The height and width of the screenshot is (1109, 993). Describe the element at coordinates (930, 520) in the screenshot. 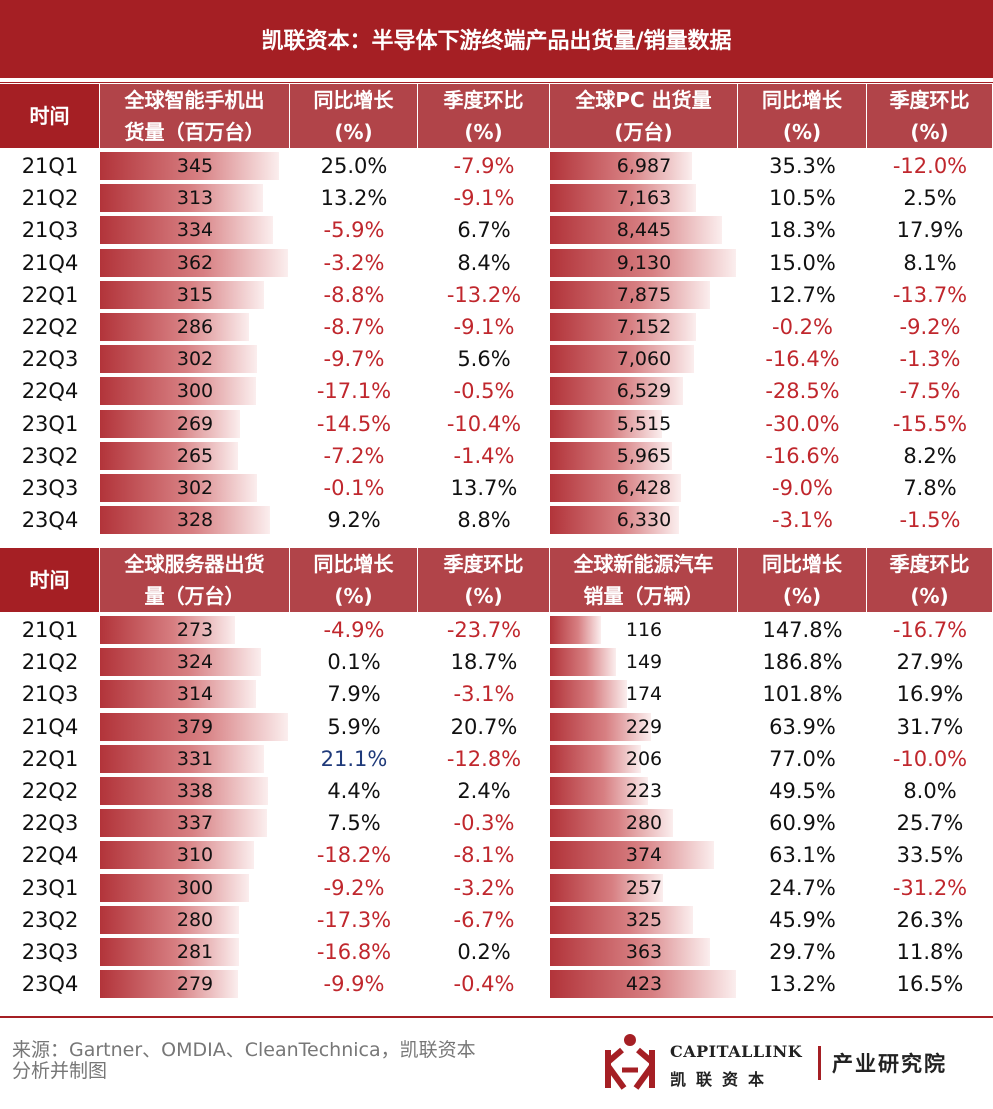

I see `qoq-value: -1.5%` at that location.